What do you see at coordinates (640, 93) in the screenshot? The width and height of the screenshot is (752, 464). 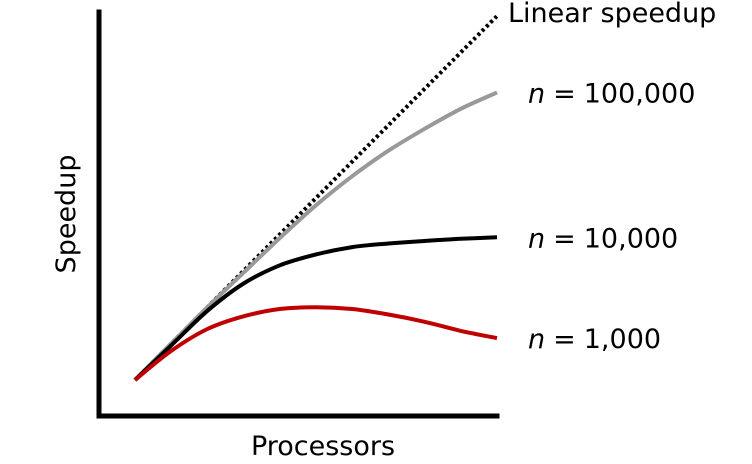 I see `series-label-value: 100,000` at bounding box center [640, 93].